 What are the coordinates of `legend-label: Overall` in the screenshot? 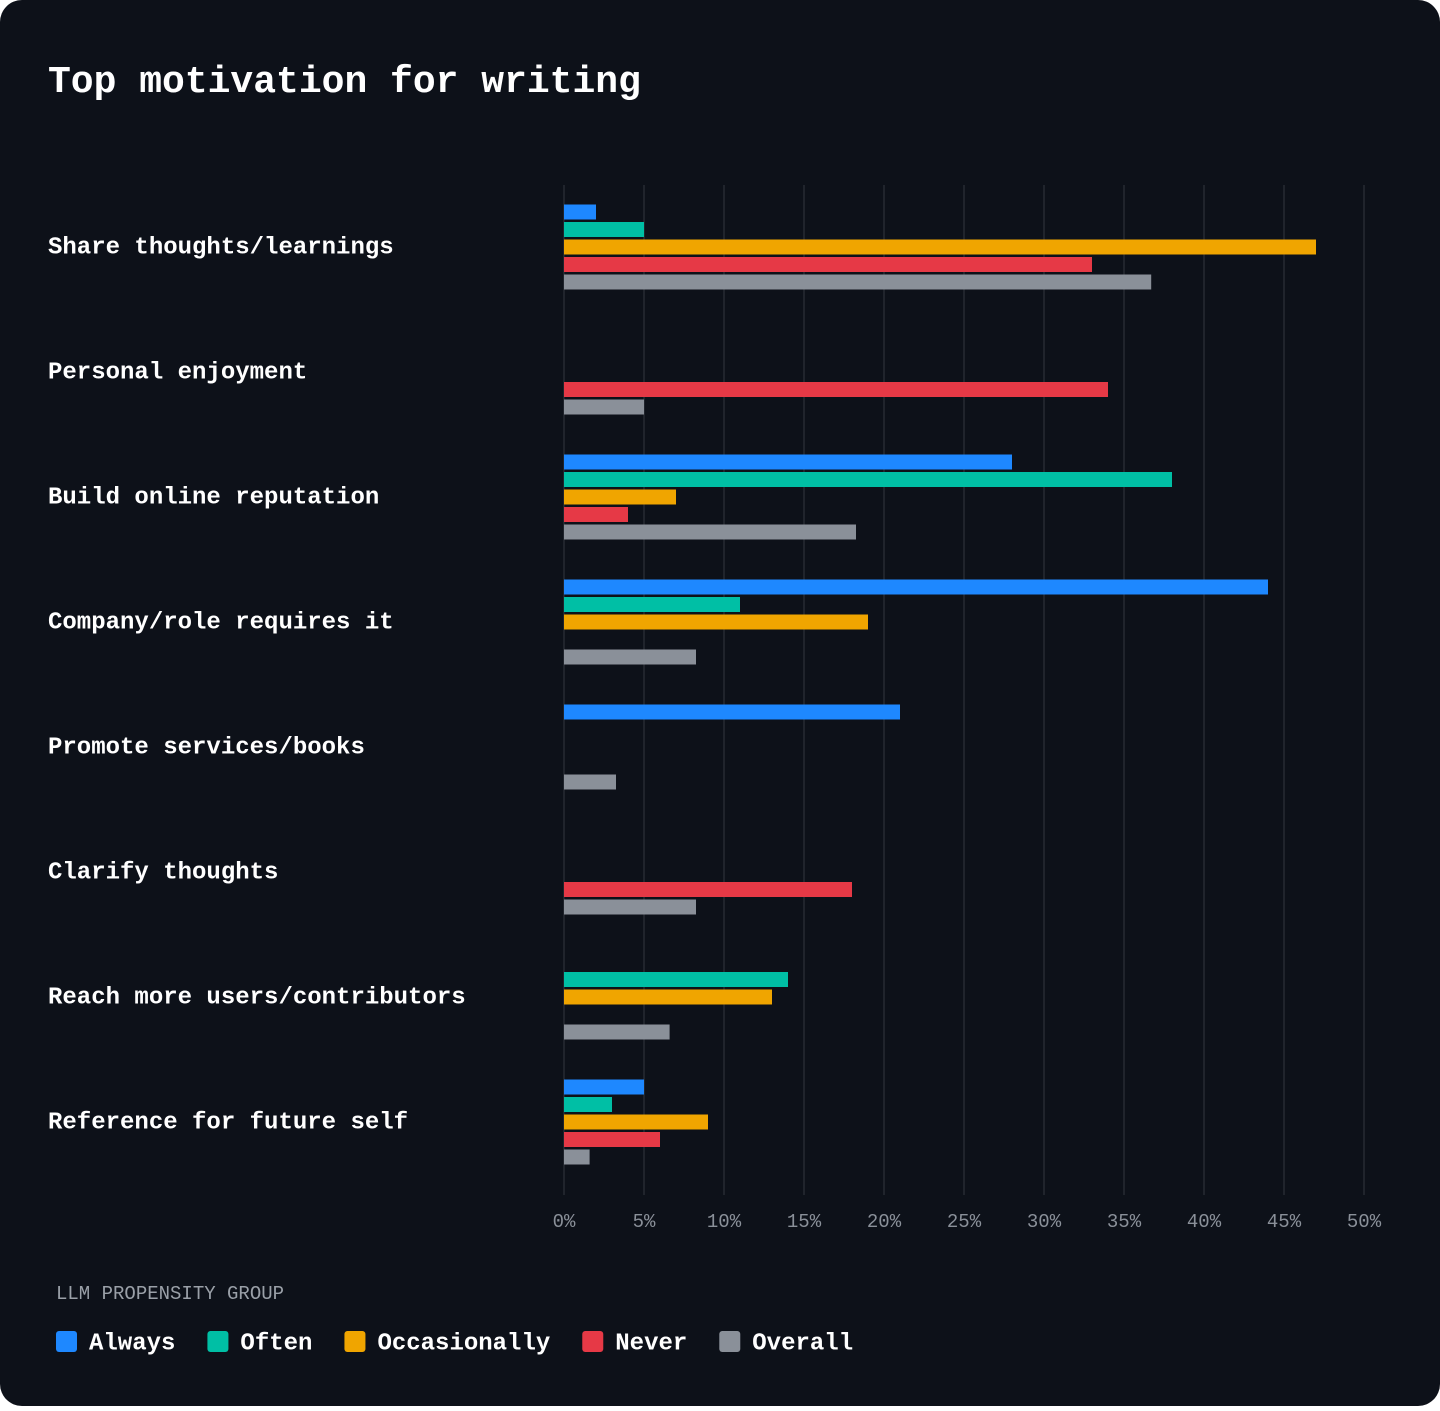 It's located at (802, 1343).